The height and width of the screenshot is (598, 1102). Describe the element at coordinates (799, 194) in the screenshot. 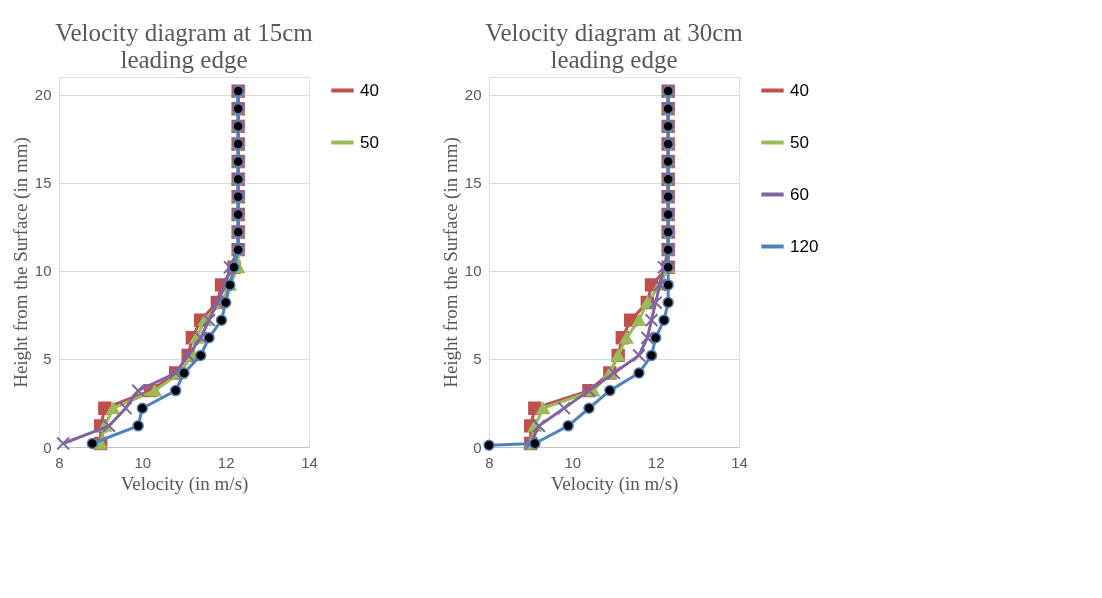

I see `legend-label: 60` at that location.